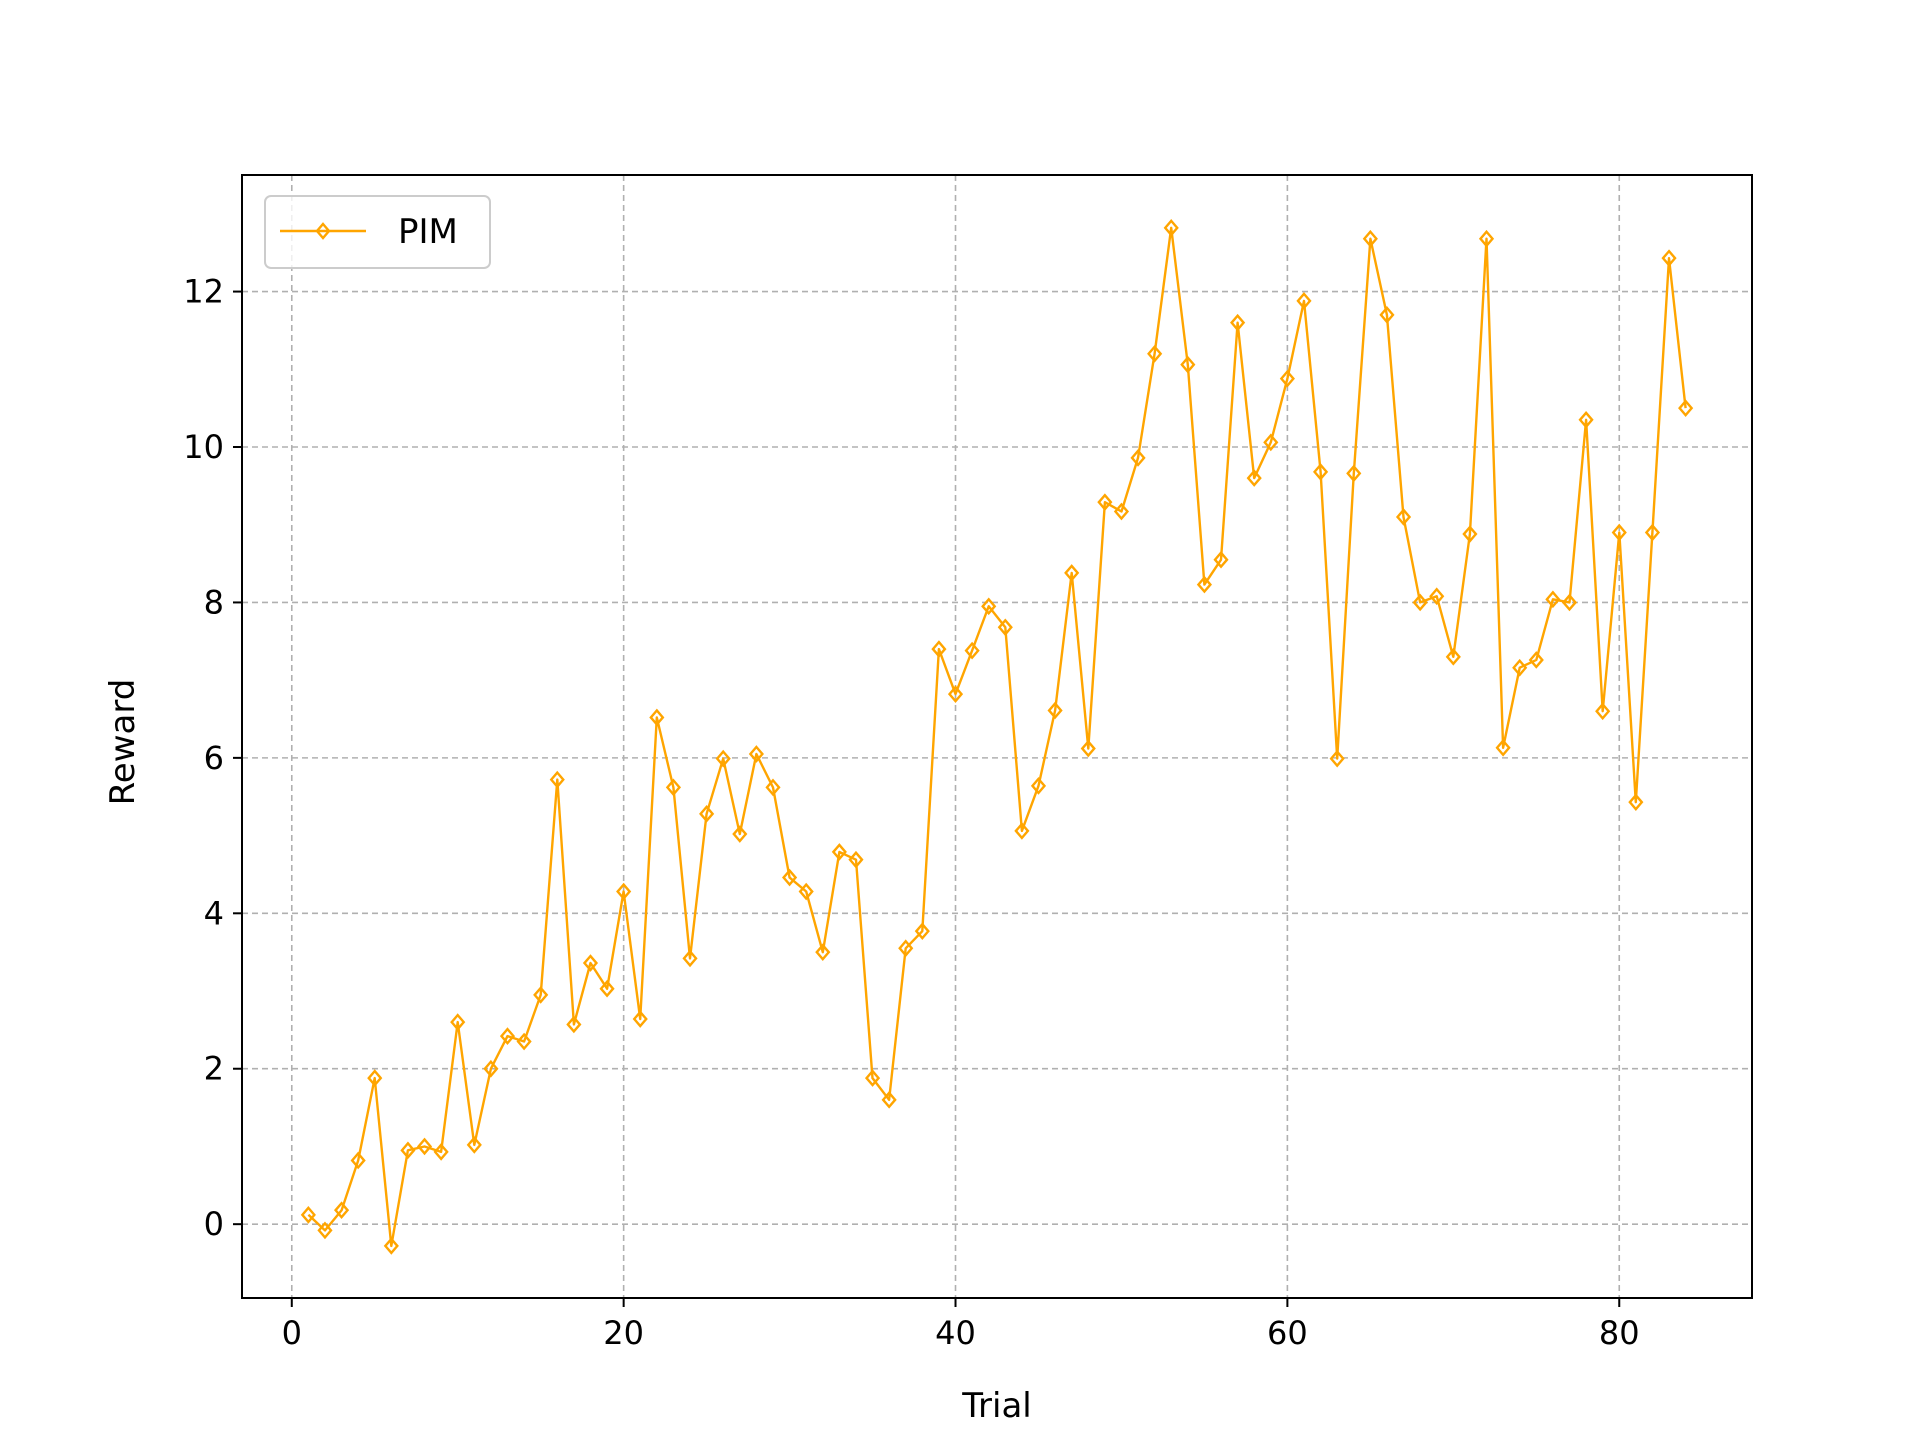 The width and height of the screenshot is (1920, 1445). What do you see at coordinates (996, 1406) in the screenshot?
I see `x-axis-label: Trial` at bounding box center [996, 1406].